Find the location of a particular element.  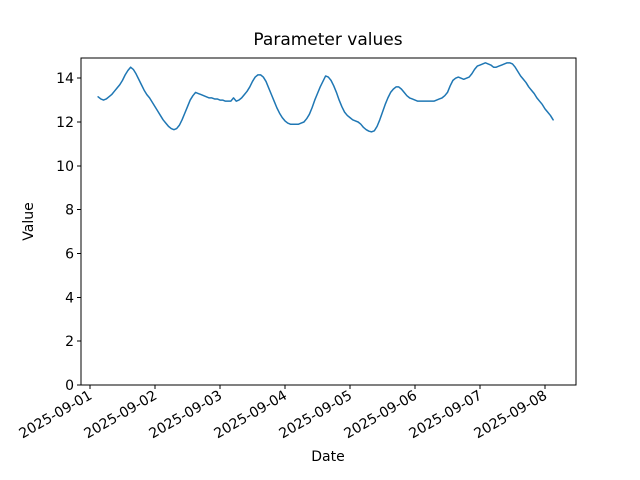

y-axis-label: Value is located at coordinates (29, 221).